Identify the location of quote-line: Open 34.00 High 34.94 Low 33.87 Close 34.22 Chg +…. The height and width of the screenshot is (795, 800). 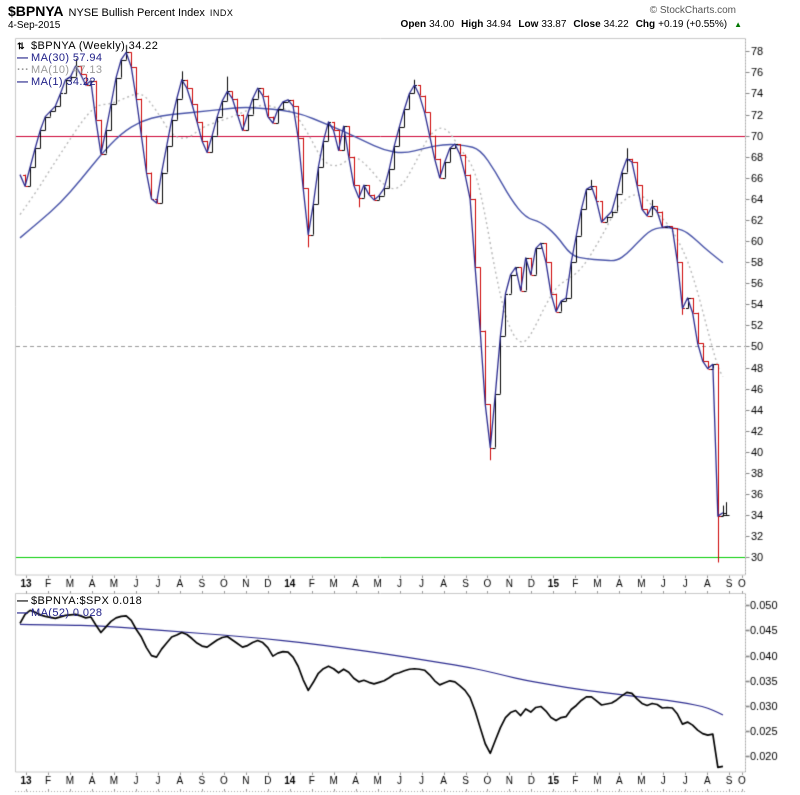
(571, 24).